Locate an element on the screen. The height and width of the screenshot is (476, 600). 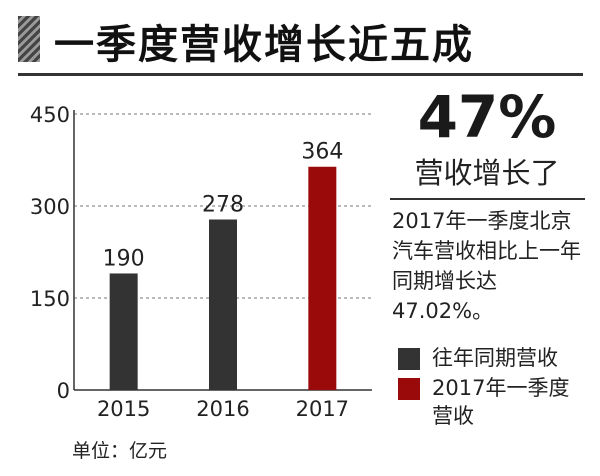
legend-item-2017: 2017年一季度营收 is located at coordinates (490, 402).